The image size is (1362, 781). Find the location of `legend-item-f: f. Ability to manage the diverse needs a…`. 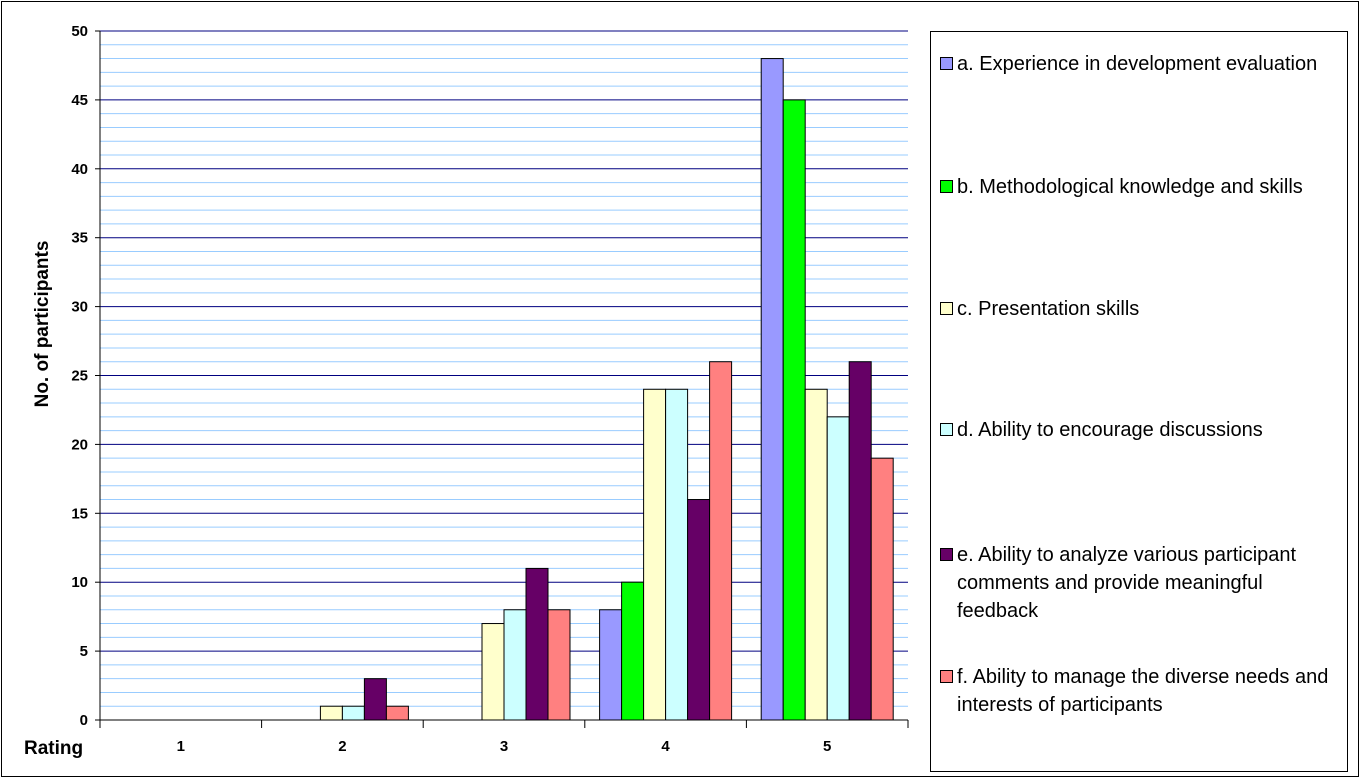

legend-item-f: f. Ability to manage the diverse needs a… is located at coordinates (1142, 691).